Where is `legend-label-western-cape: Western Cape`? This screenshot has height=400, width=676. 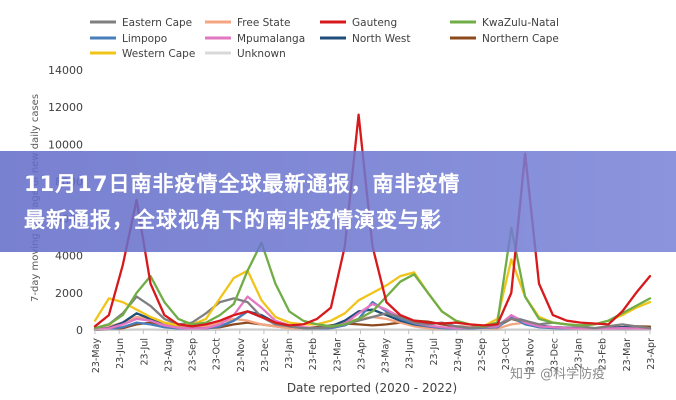
legend-label-western-cape: Western Cape is located at coordinates (158, 54).